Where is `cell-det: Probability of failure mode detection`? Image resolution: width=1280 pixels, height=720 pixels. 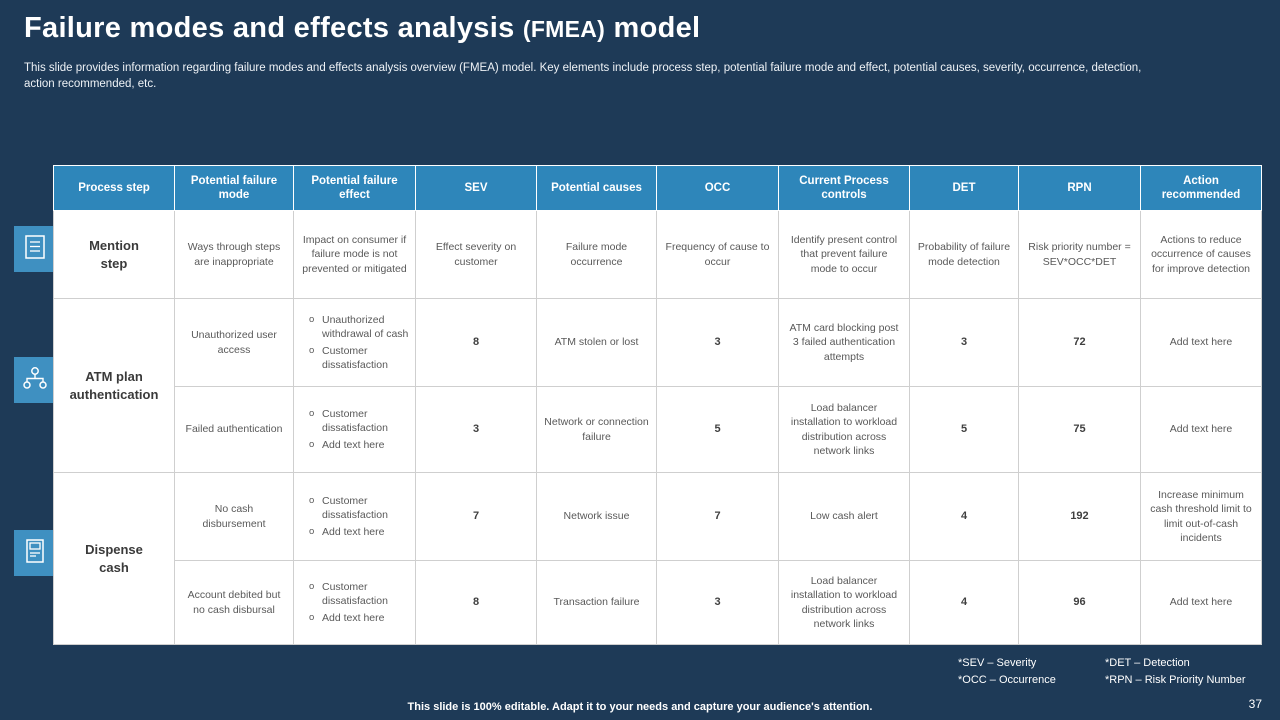 cell-det: Probability of failure mode detection is located at coordinates (964, 254).